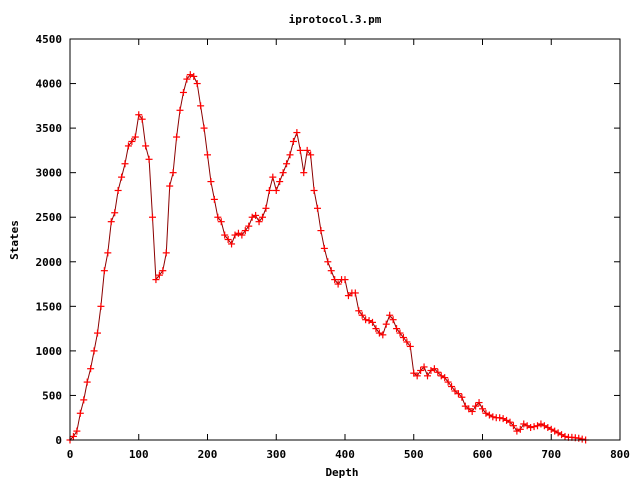 The image size is (640, 480). Describe the element at coordinates (49, 262) in the screenshot. I see `y-tick-label: 2000` at that location.